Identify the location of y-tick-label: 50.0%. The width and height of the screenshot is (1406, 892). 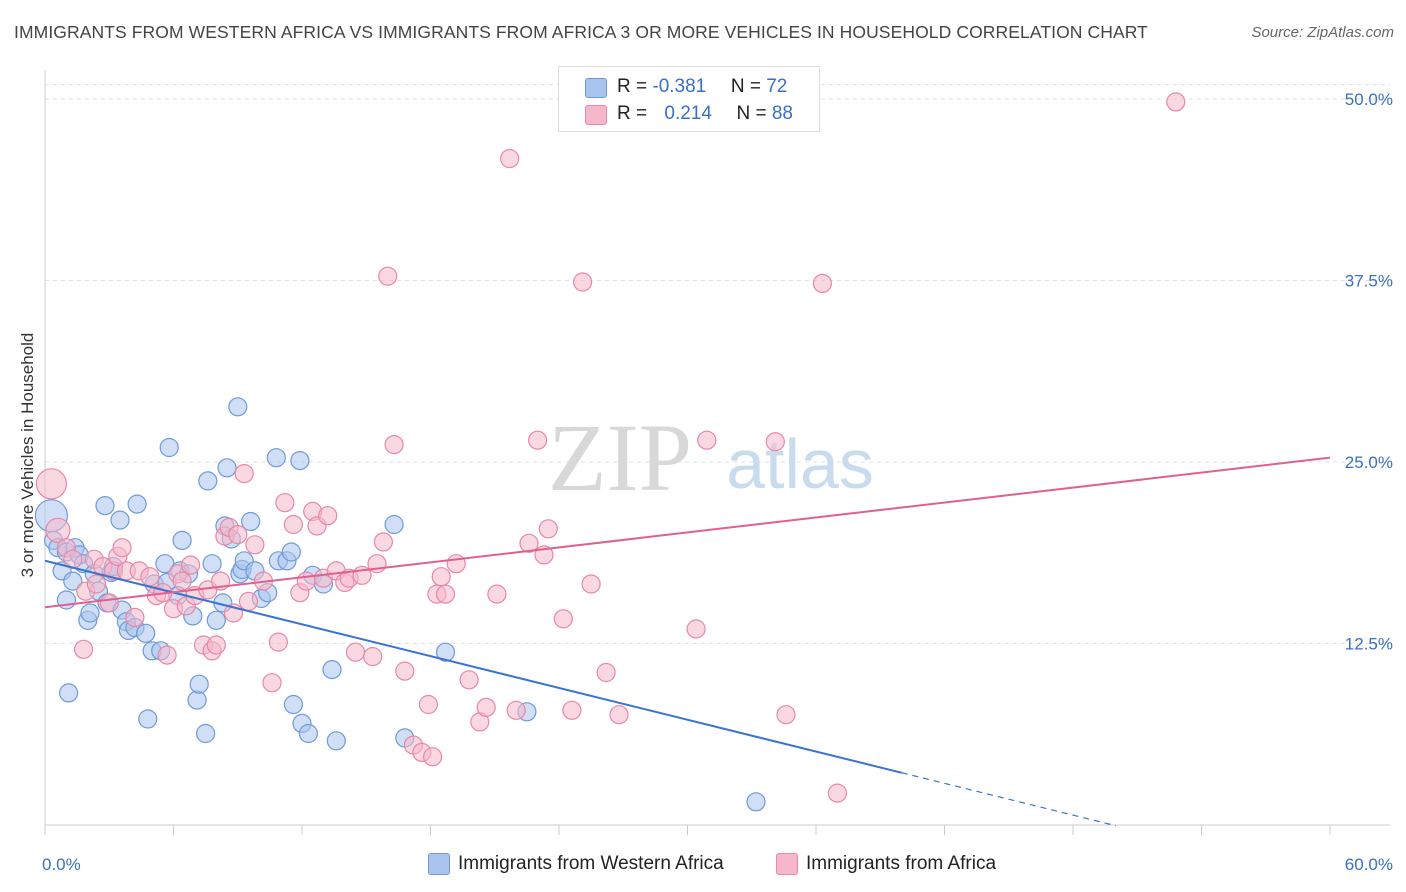
(1369, 99).